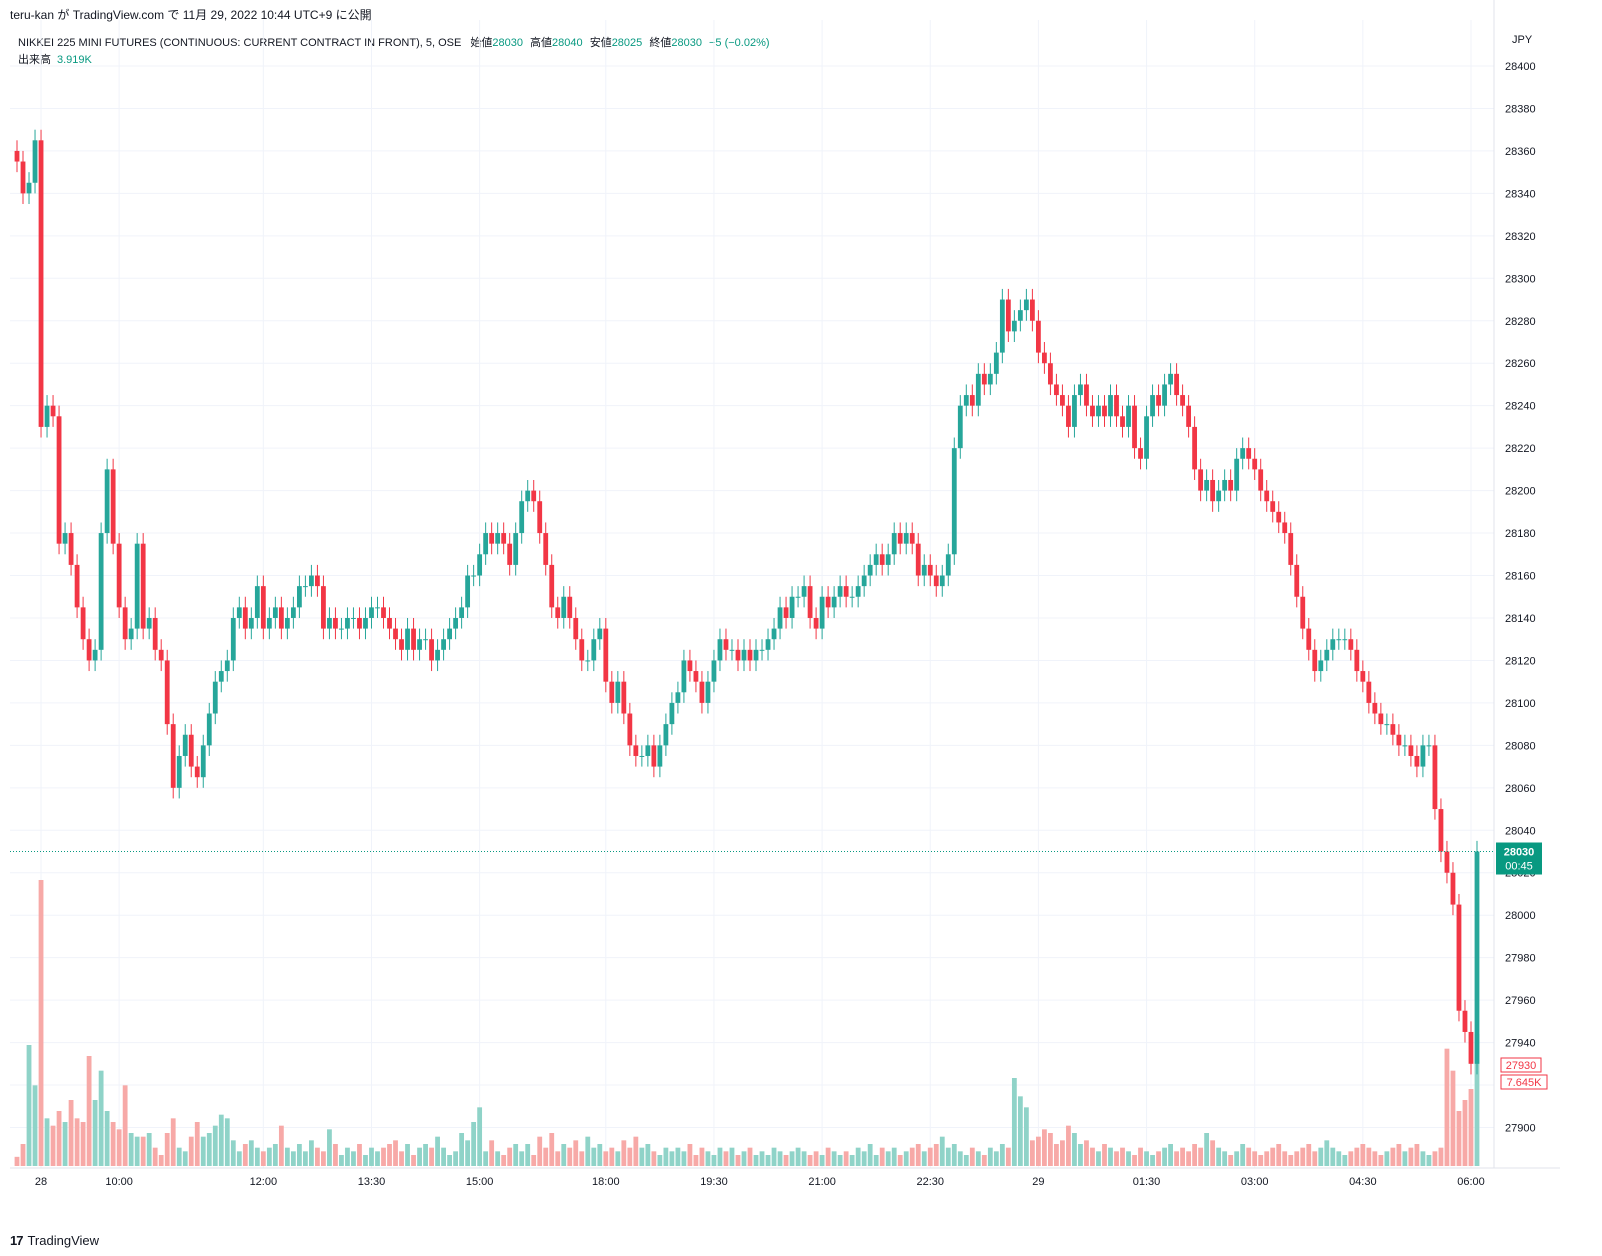 This screenshot has width=1602, height=1256. Describe the element at coordinates (1519, 853) in the screenshot. I see `last-price-label: 28030` at that location.